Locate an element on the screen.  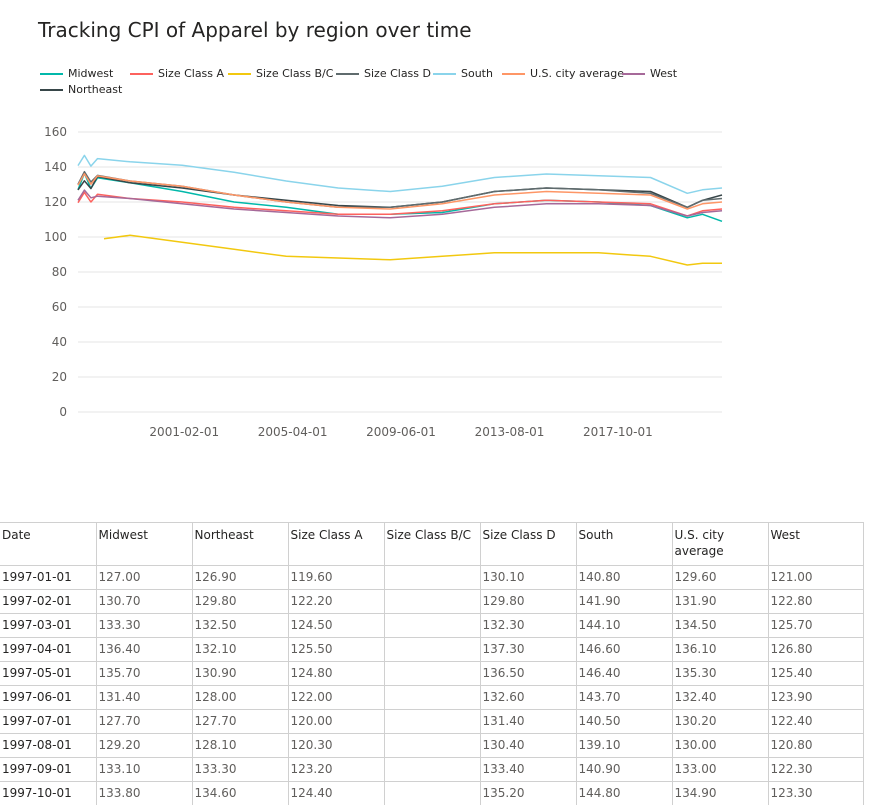
date-cell: 1997-05-01 is located at coordinates (48, 674).